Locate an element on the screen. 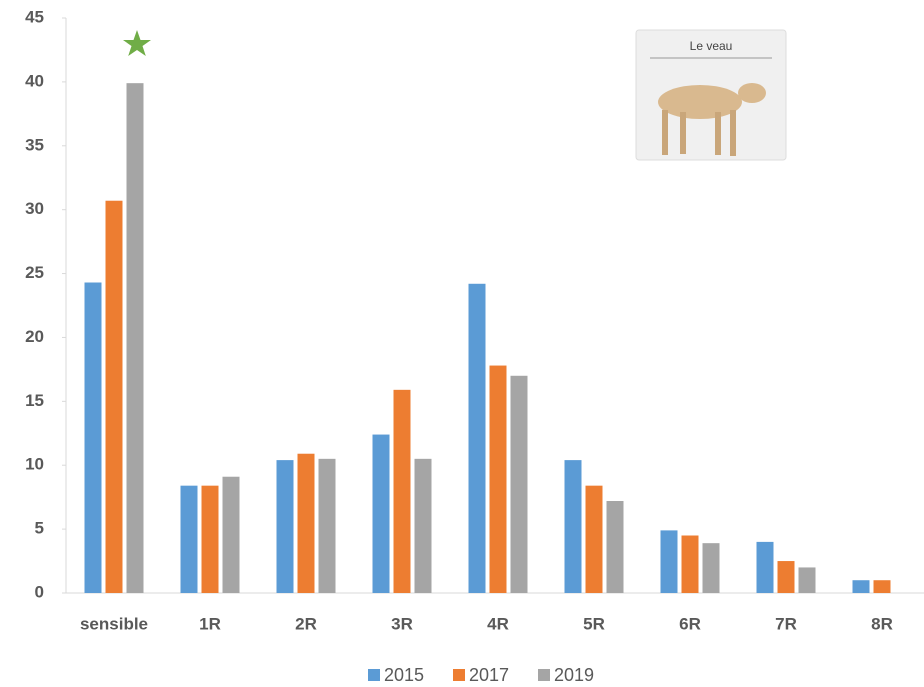 This screenshot has height=687, width=924. x-tick-label: 7R is located at coordinates (786, 623).